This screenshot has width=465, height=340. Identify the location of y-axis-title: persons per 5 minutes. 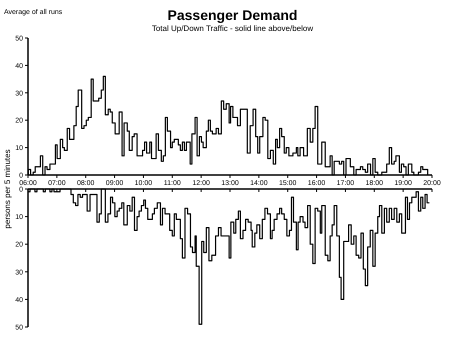
(7, 189).